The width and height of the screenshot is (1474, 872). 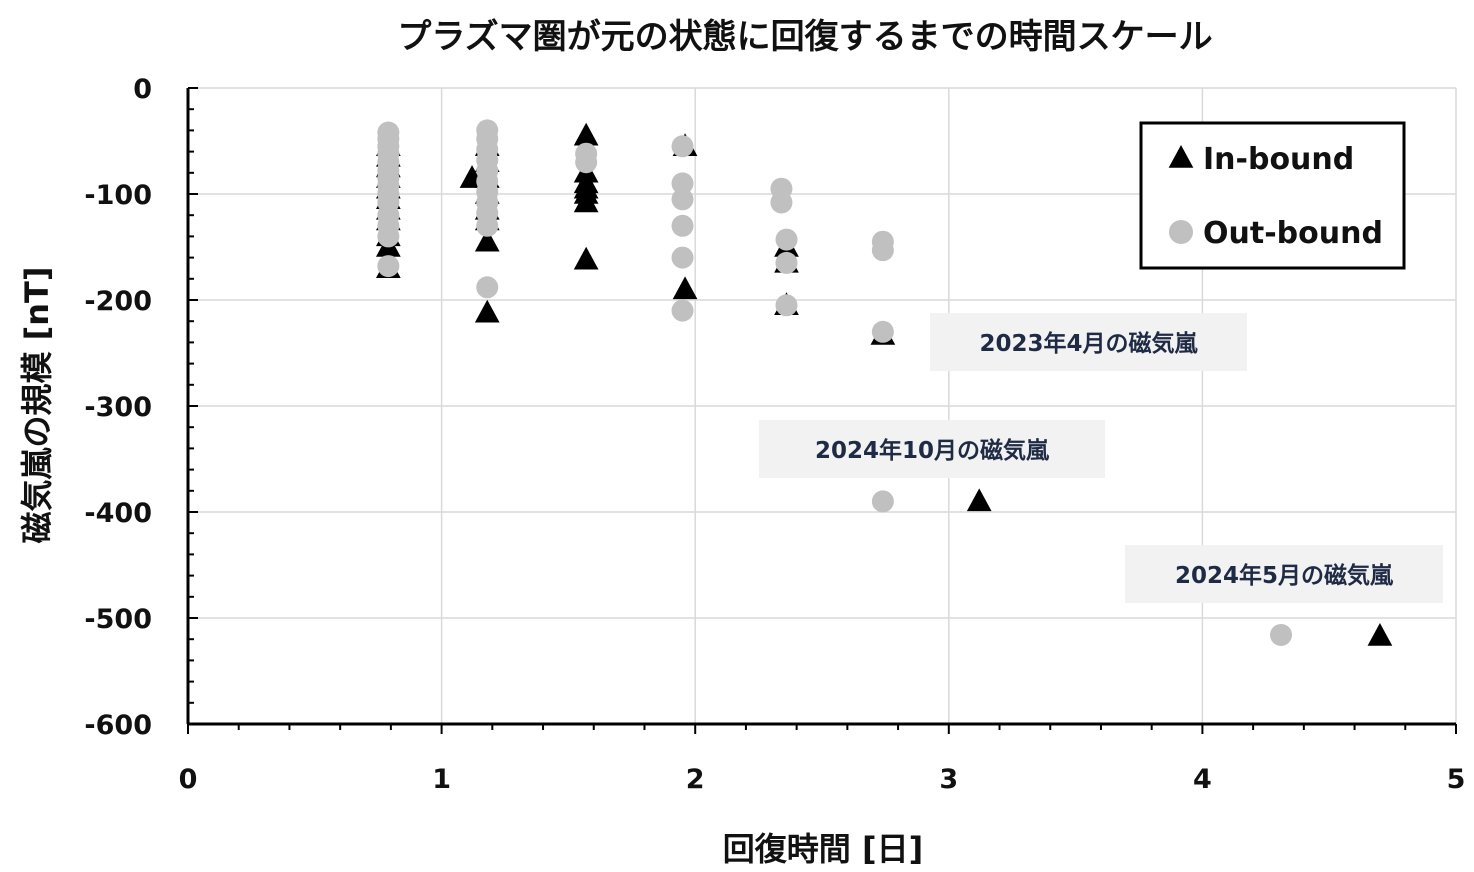 I want to click on y-tick-label: 0, so click(x=142, y=89).